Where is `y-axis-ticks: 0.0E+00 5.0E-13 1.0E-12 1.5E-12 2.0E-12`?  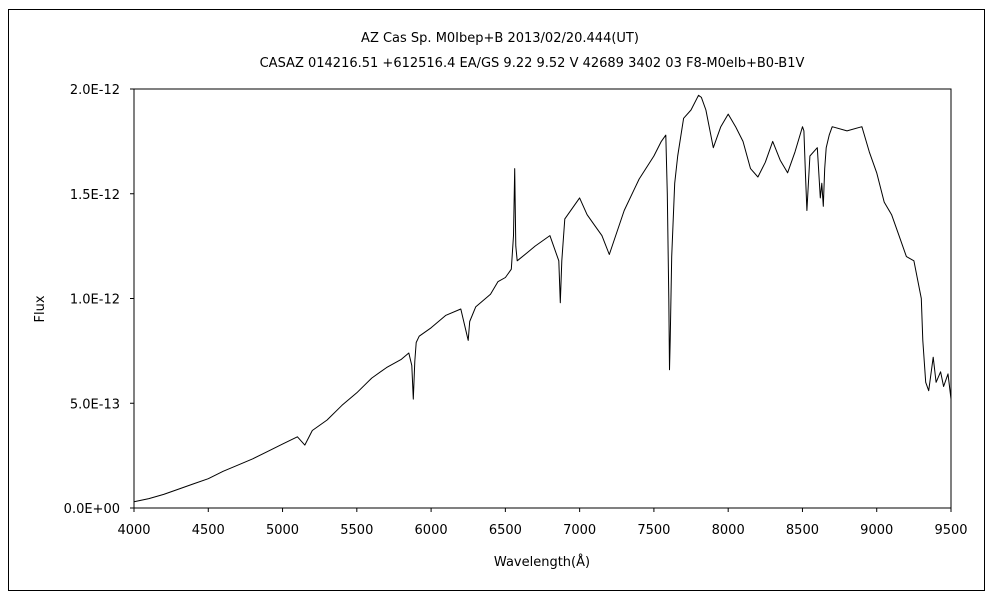
y-axis-ticks: 0.0E+00 5.0E-13 1.0E-12 1.5E-12 2.0E-12 is located at coordinates (99, 300).